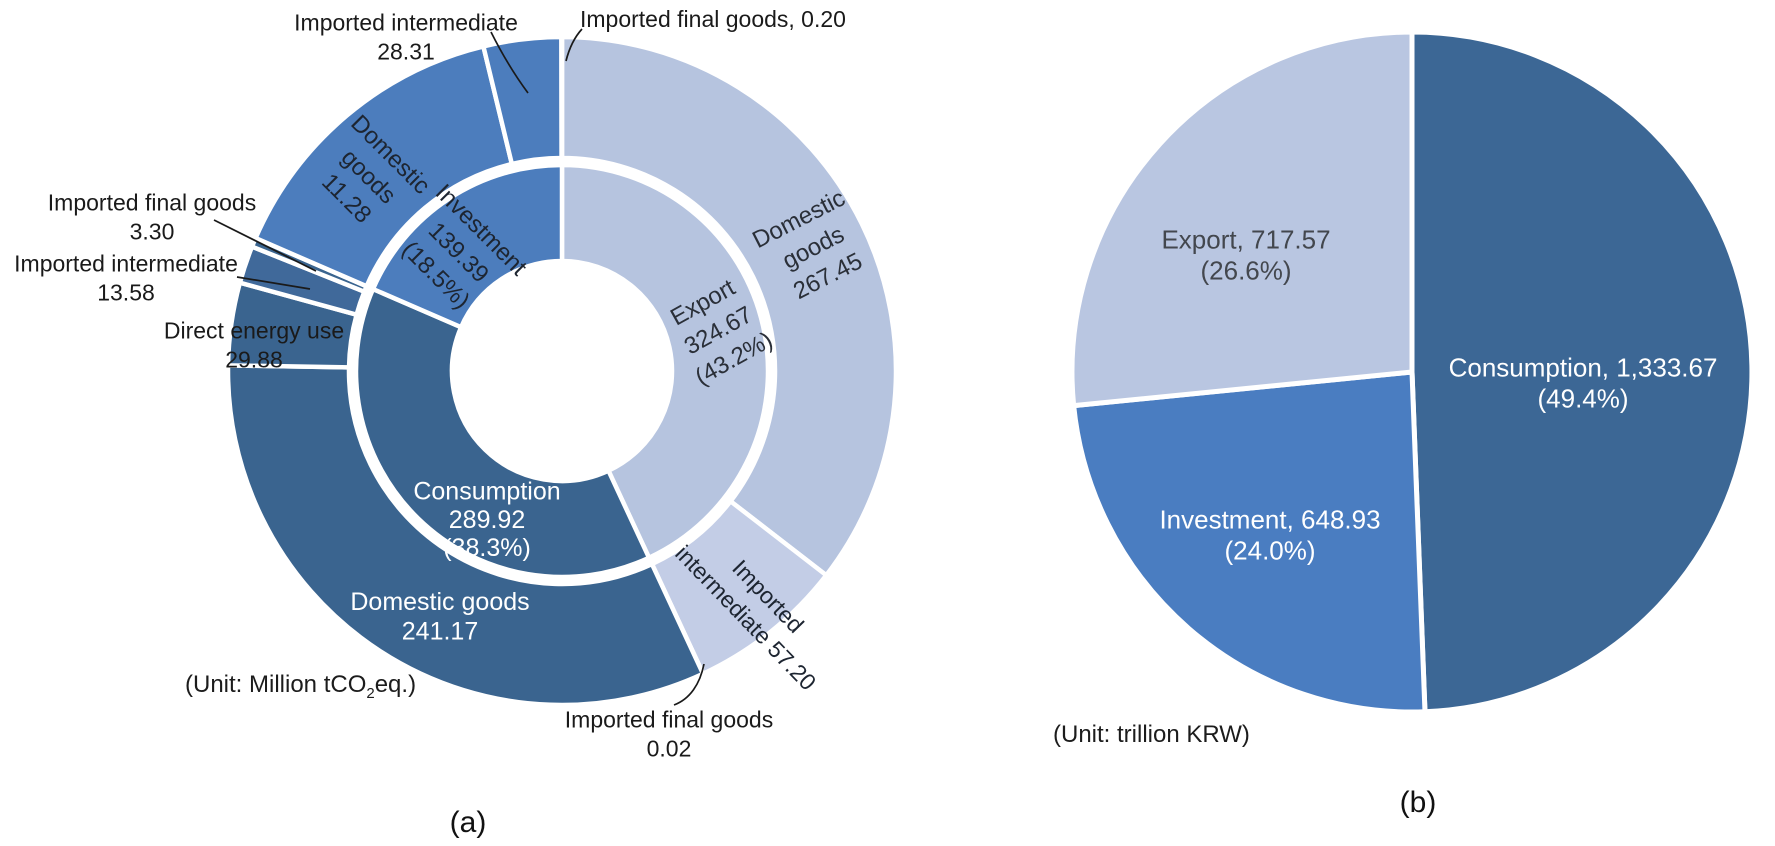 The height and width of the screenshot is (846, 1775). Describe the element at coordinates (152, 217) in the screenshot. I see `label-con-imported-final: Imported final goods 3.30` at that location.